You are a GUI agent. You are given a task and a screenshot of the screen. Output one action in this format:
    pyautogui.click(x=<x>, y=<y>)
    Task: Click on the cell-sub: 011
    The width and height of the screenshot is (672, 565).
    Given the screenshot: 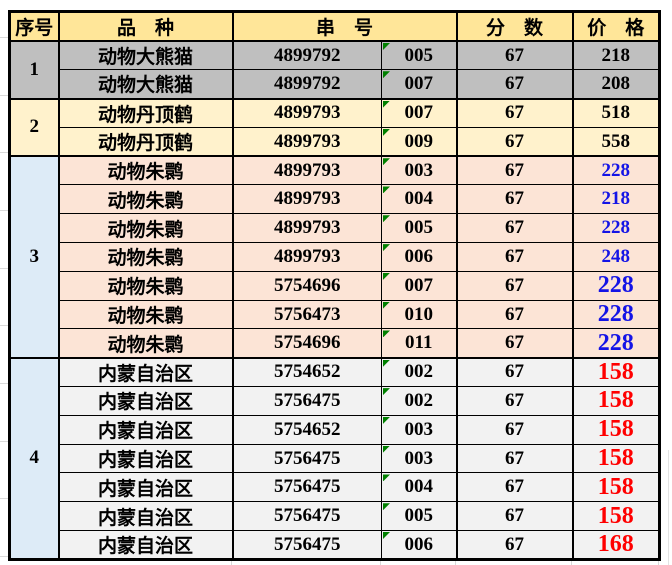 What is the action you would take?
    pyautogui.click(x=419, y=343)
    